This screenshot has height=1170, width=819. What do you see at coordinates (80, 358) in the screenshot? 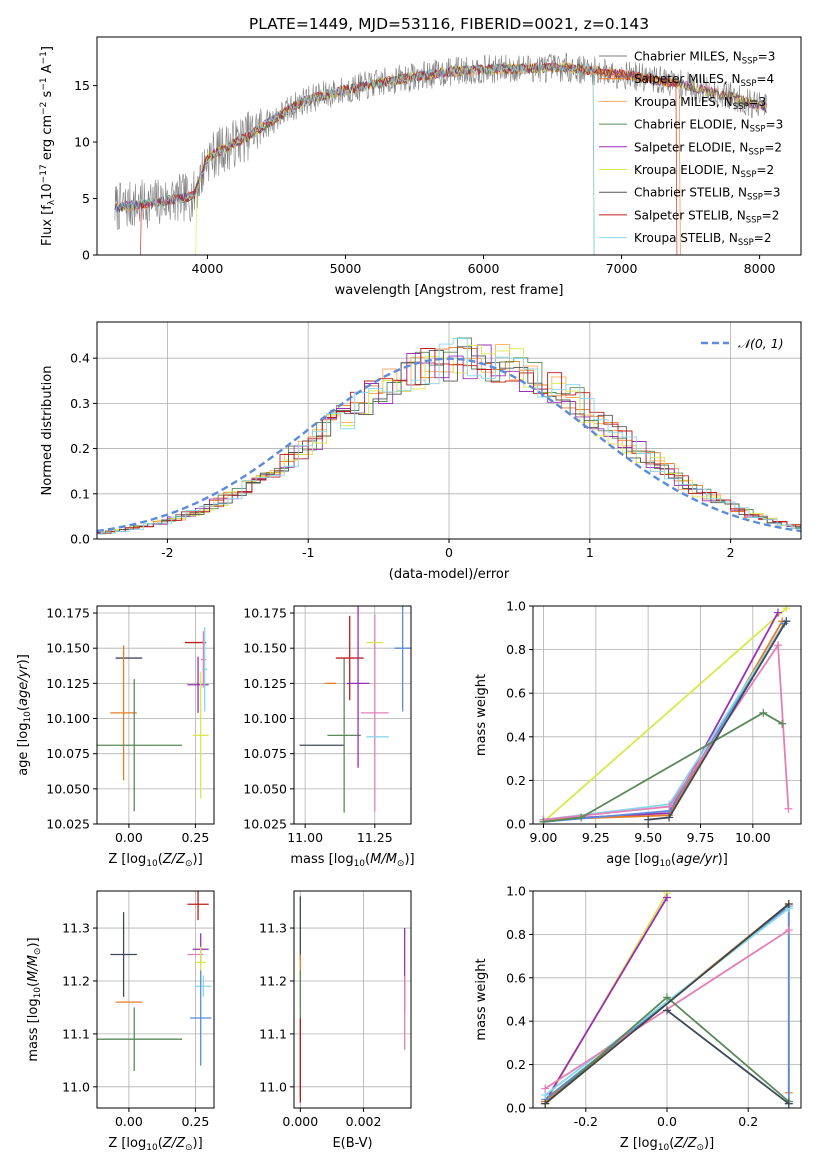
I see `y-tick-label: 0.4` at bounding box center [80, 358].